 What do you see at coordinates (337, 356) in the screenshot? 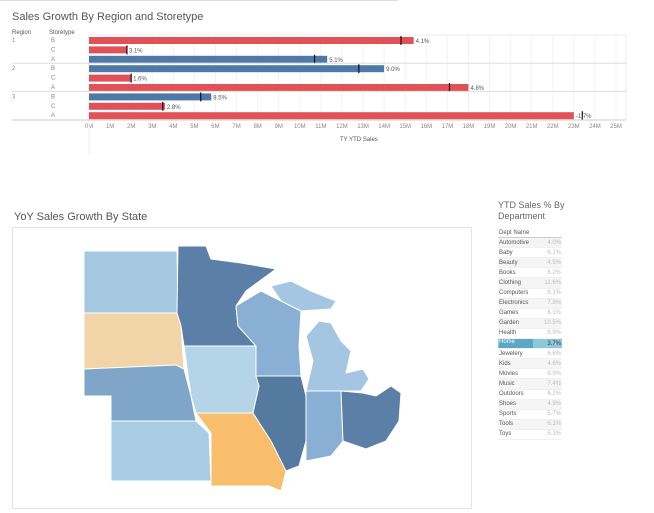
I see `state-michigan` at bounding box center [337, 356].